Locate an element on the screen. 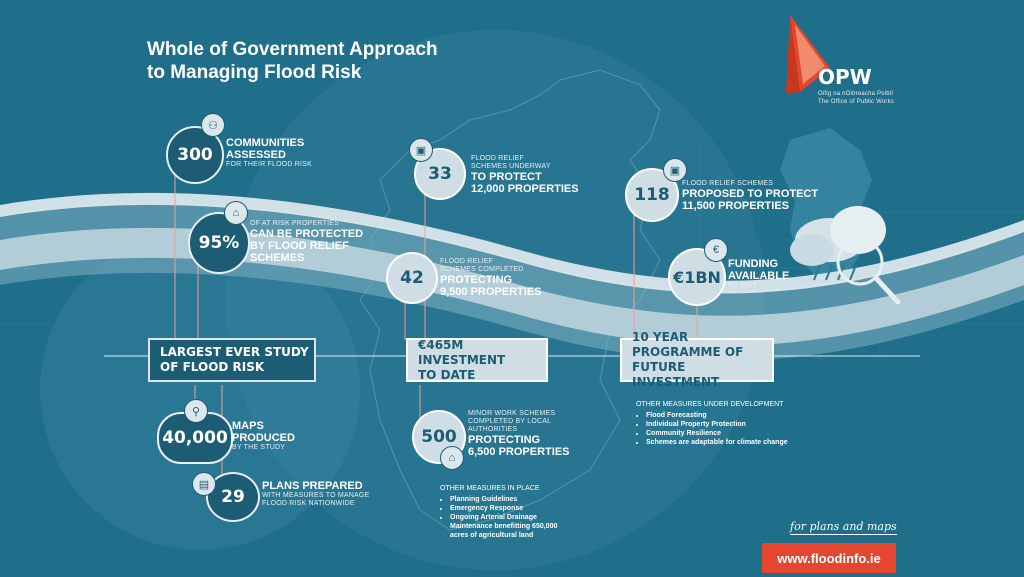 The image size is (1024, 577). underway-small-2: SCHEMES UNDERWAY is located at coordinates (511, 166).